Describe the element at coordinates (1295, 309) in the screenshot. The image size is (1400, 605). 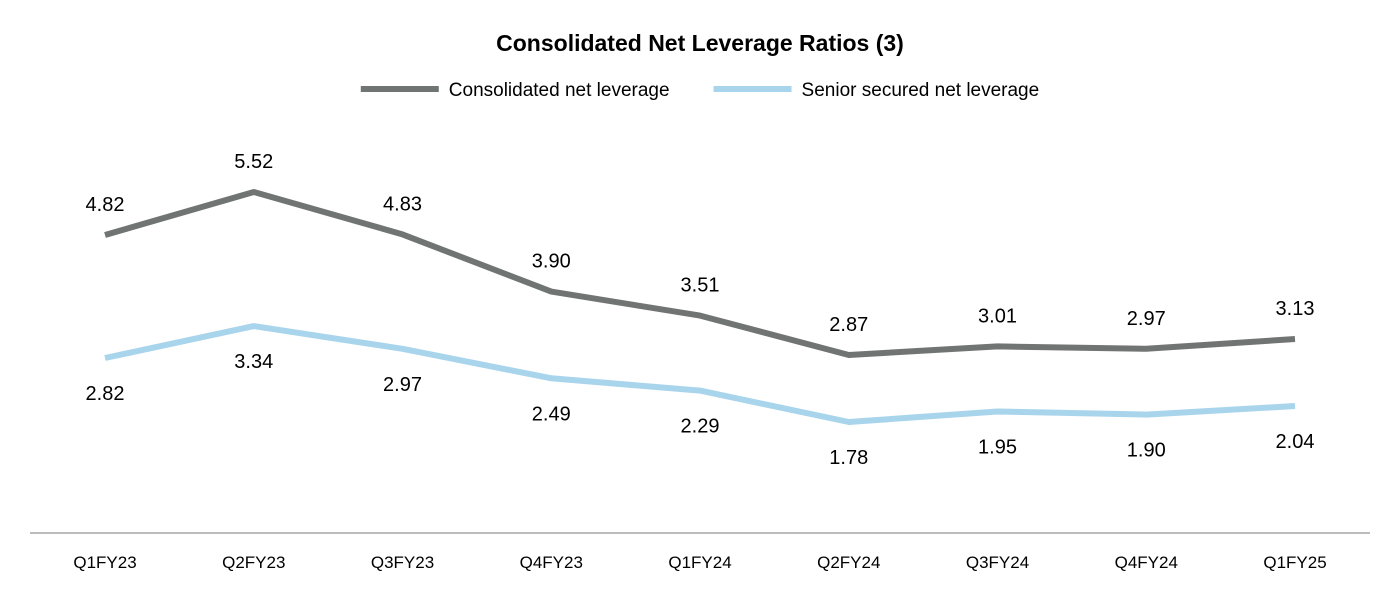
I see `data-label: 3.13` at that location.